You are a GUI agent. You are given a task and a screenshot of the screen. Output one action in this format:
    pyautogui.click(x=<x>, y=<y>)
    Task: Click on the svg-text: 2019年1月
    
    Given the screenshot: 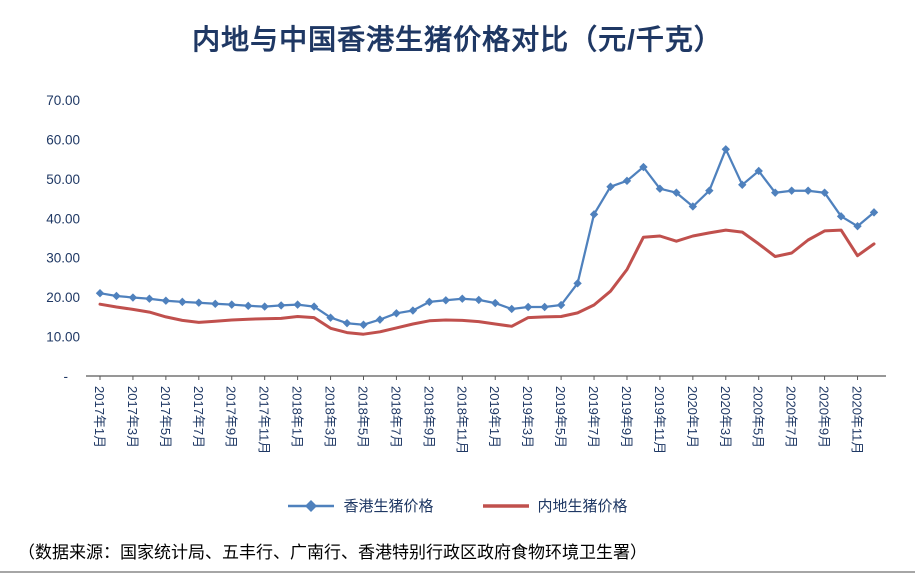 What is the action you would take?
    pyautogui.click(x=494, y=417)
    